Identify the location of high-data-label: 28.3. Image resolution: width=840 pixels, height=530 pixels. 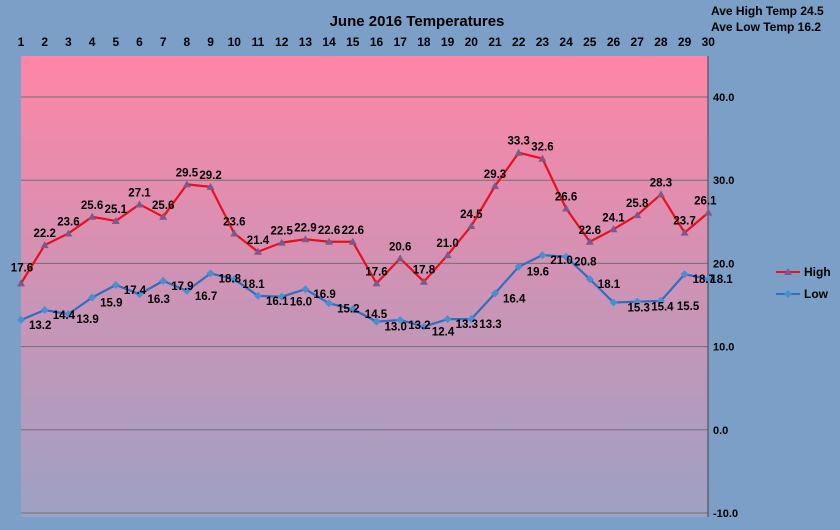
(661, 183).